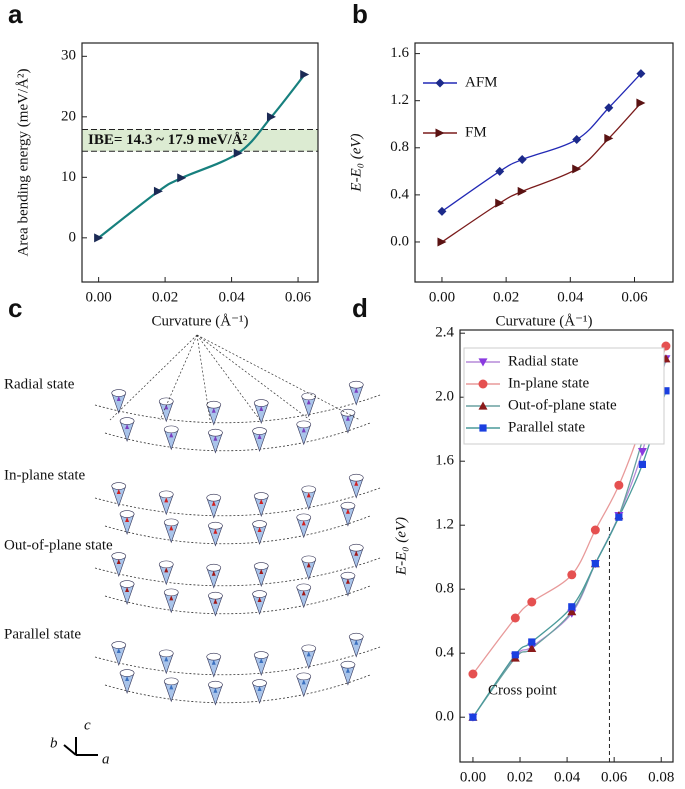  I want to click on y-tick-label: 0.4, so click(399, 194).